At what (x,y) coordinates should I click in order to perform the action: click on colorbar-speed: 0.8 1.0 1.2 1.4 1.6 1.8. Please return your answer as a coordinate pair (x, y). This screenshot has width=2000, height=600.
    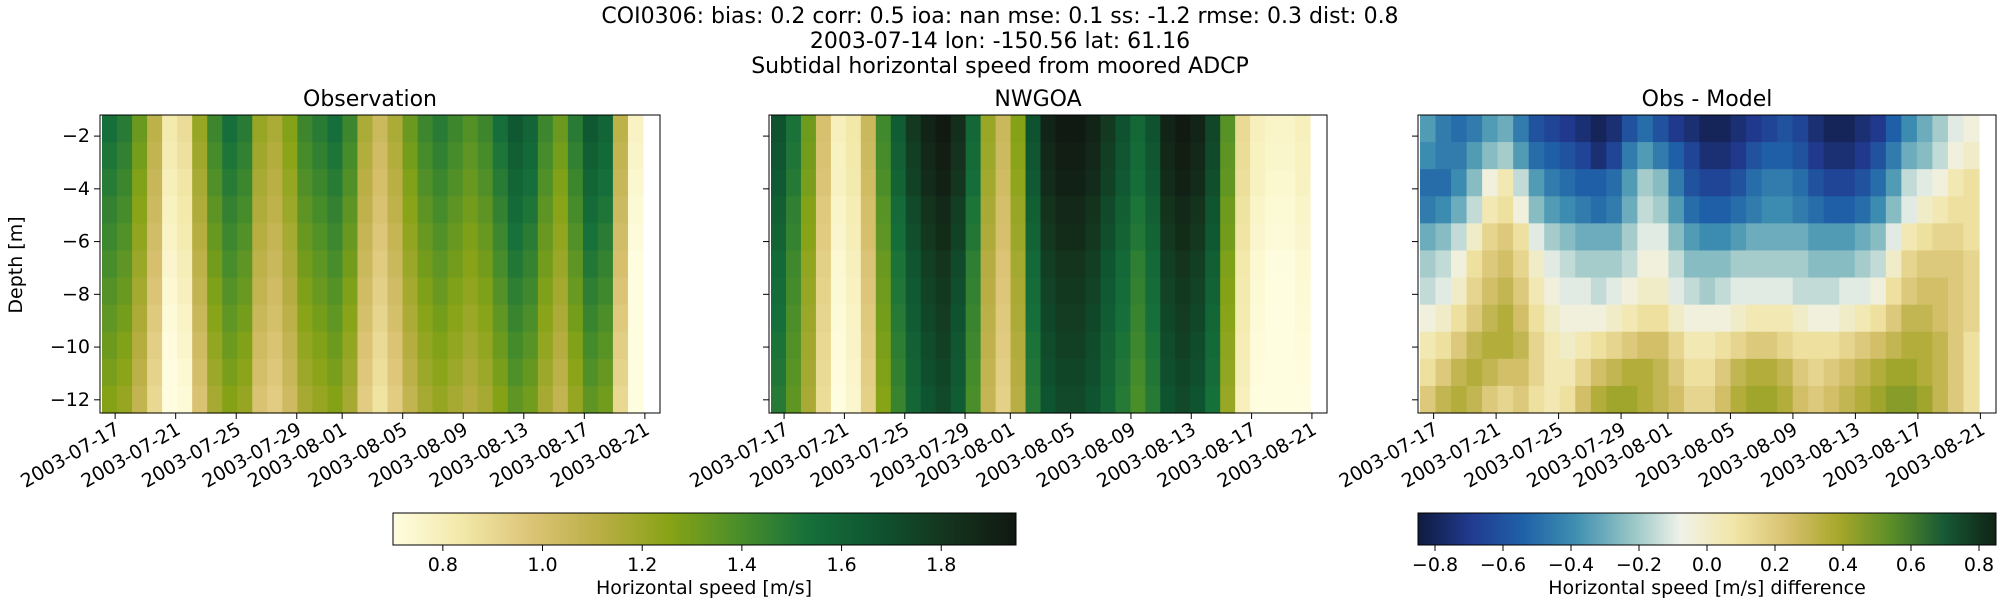
    Looking at the image, I should click on (704, 544).